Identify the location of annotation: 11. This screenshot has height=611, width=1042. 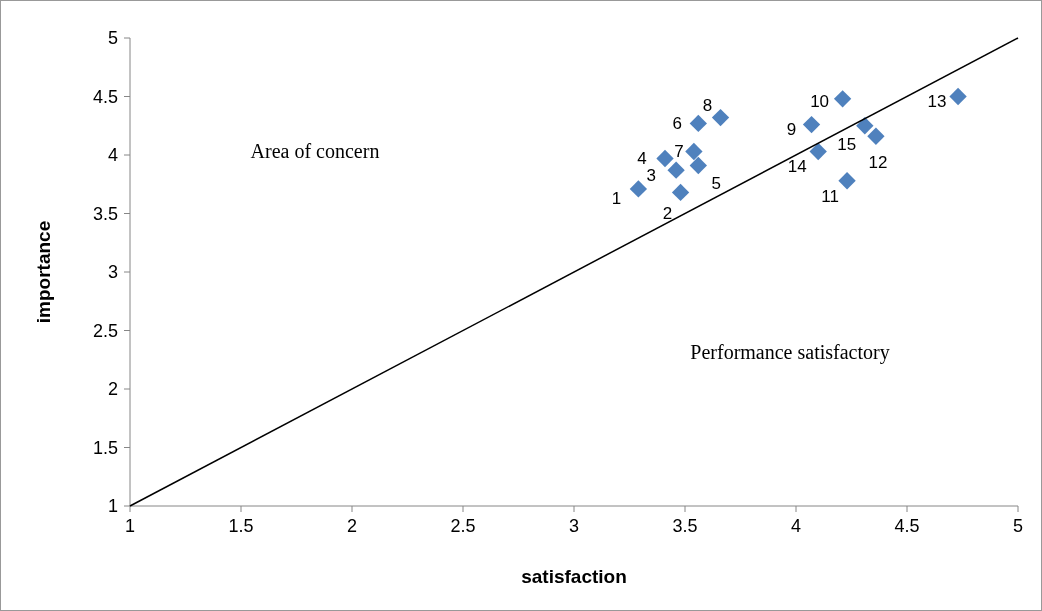
(830, 197).